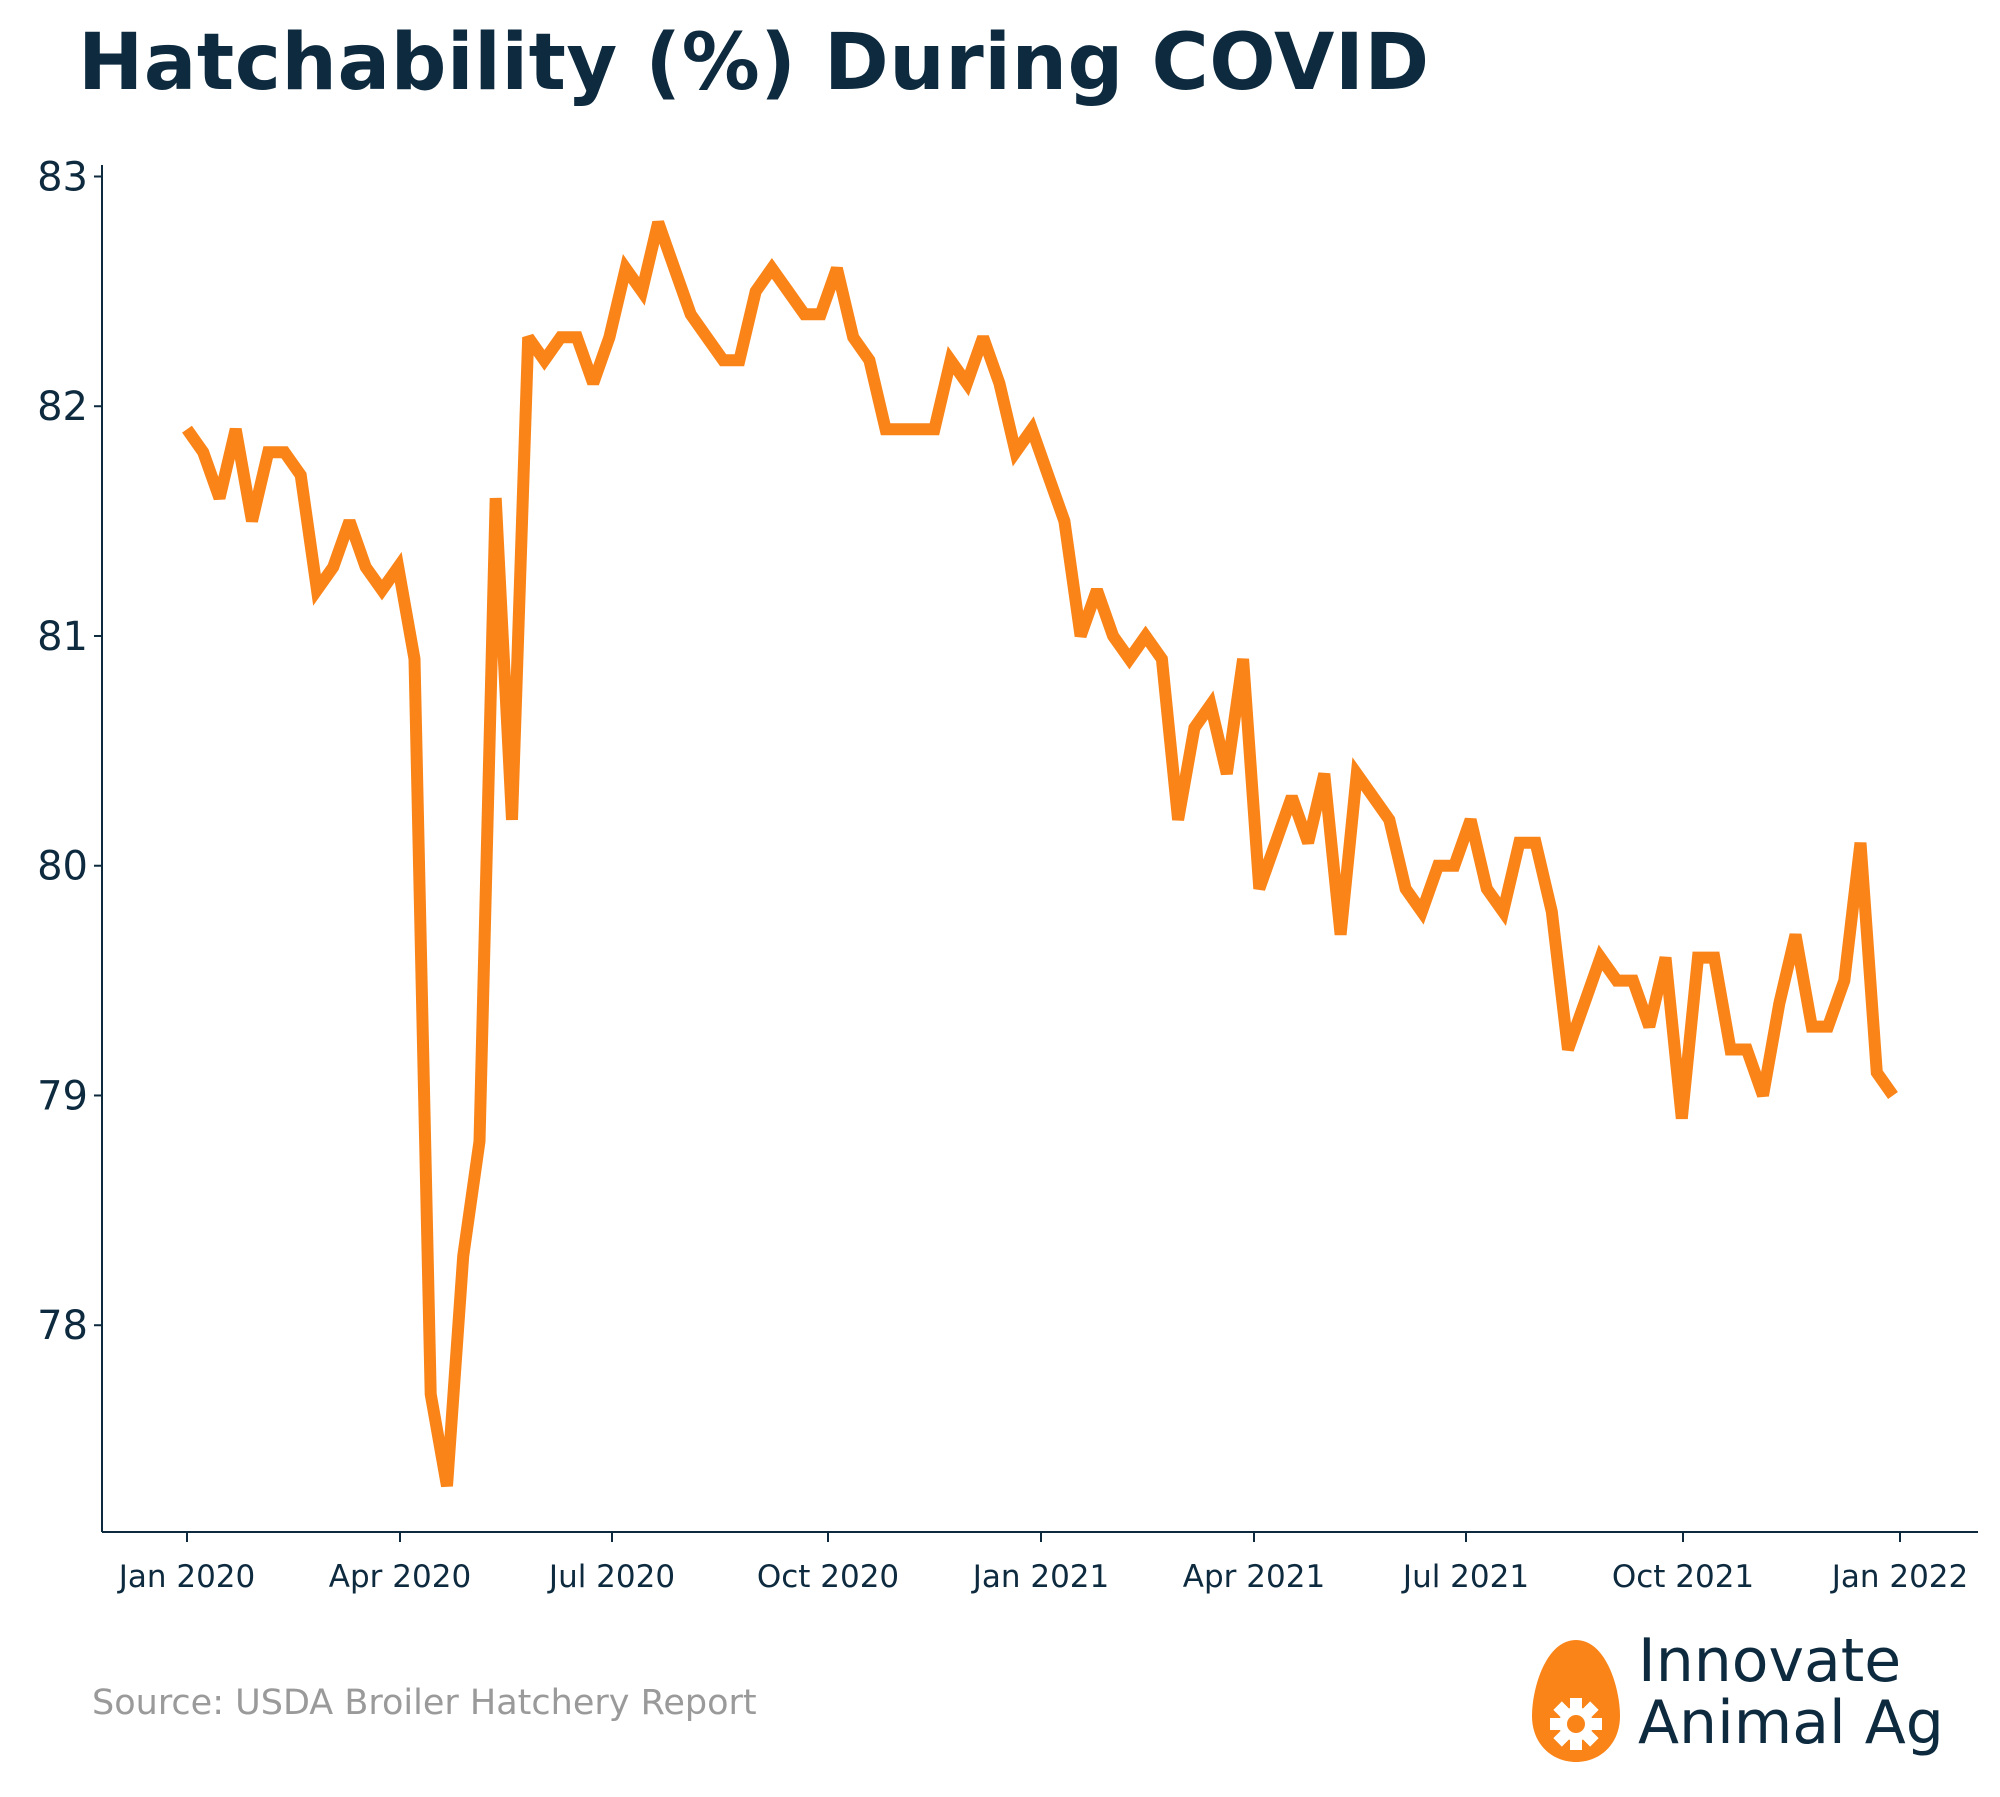 This screenshot has height=1797, width=2000. What do you see at coordinates (1465, 1577) in the screenshot?
I see `x-tick-label: Jul 2021` at bounding box center [1465, 1577].